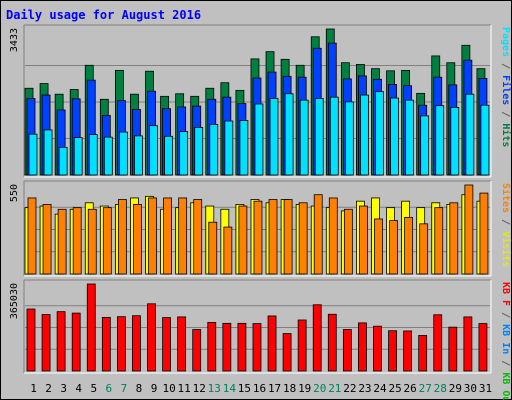 This screenshot has height=400, width=512. What do you see at coordinates (393, 247) in the screenshot?
I see `bar: Sites 25: 330` at bounding box center [393, 247].